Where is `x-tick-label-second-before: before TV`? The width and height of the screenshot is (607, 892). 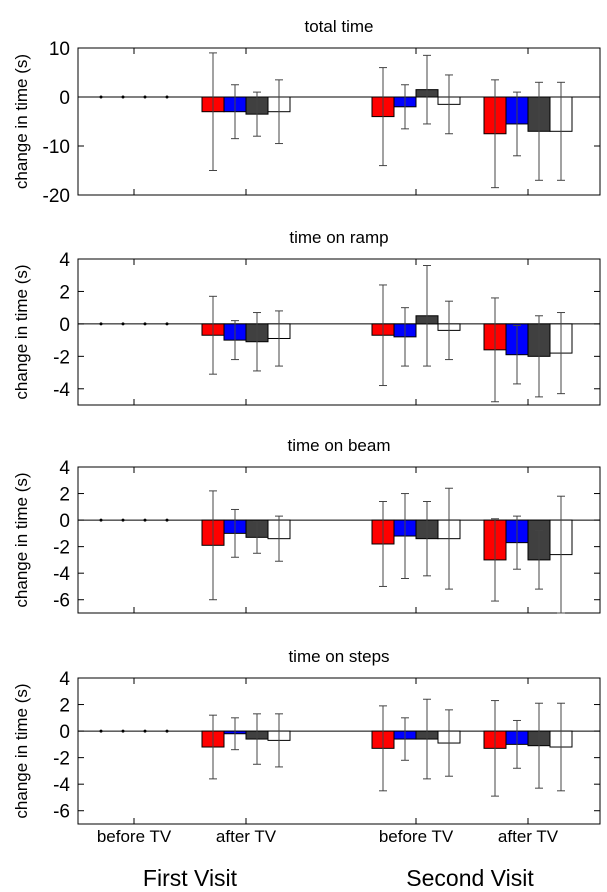
x-tick-label-second-before: before TV is located at coordinates (416, 836).